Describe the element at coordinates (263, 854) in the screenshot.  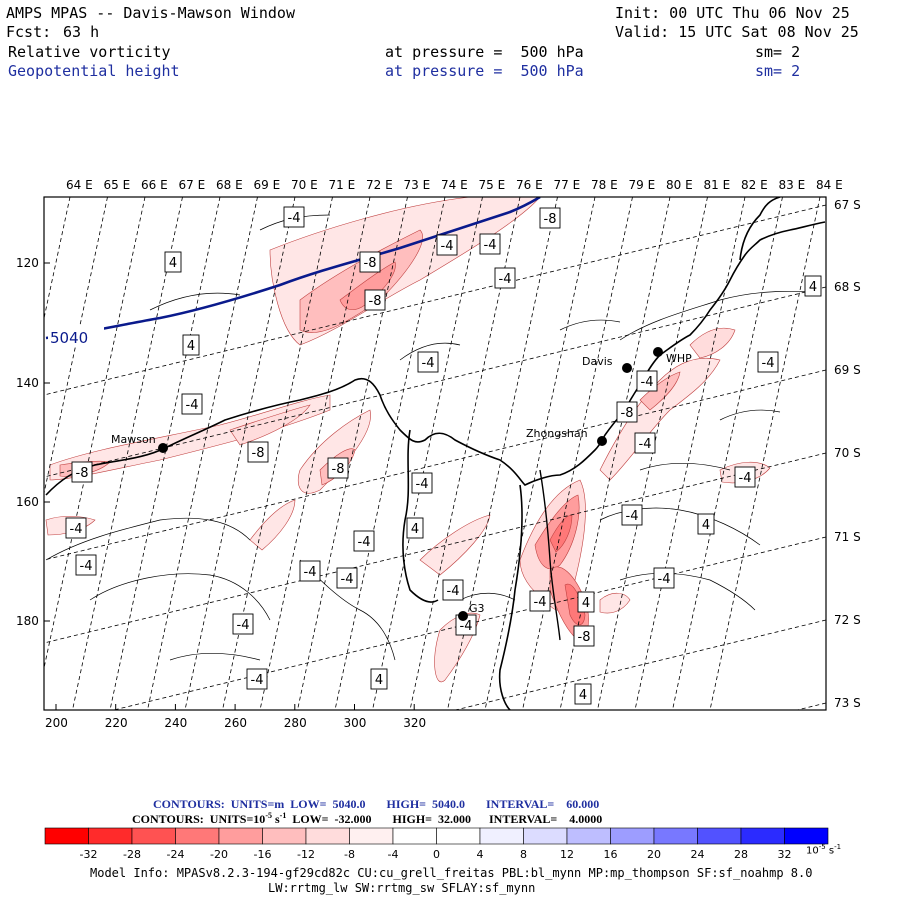
I see `colorbar-tick-label: -16` at that location.